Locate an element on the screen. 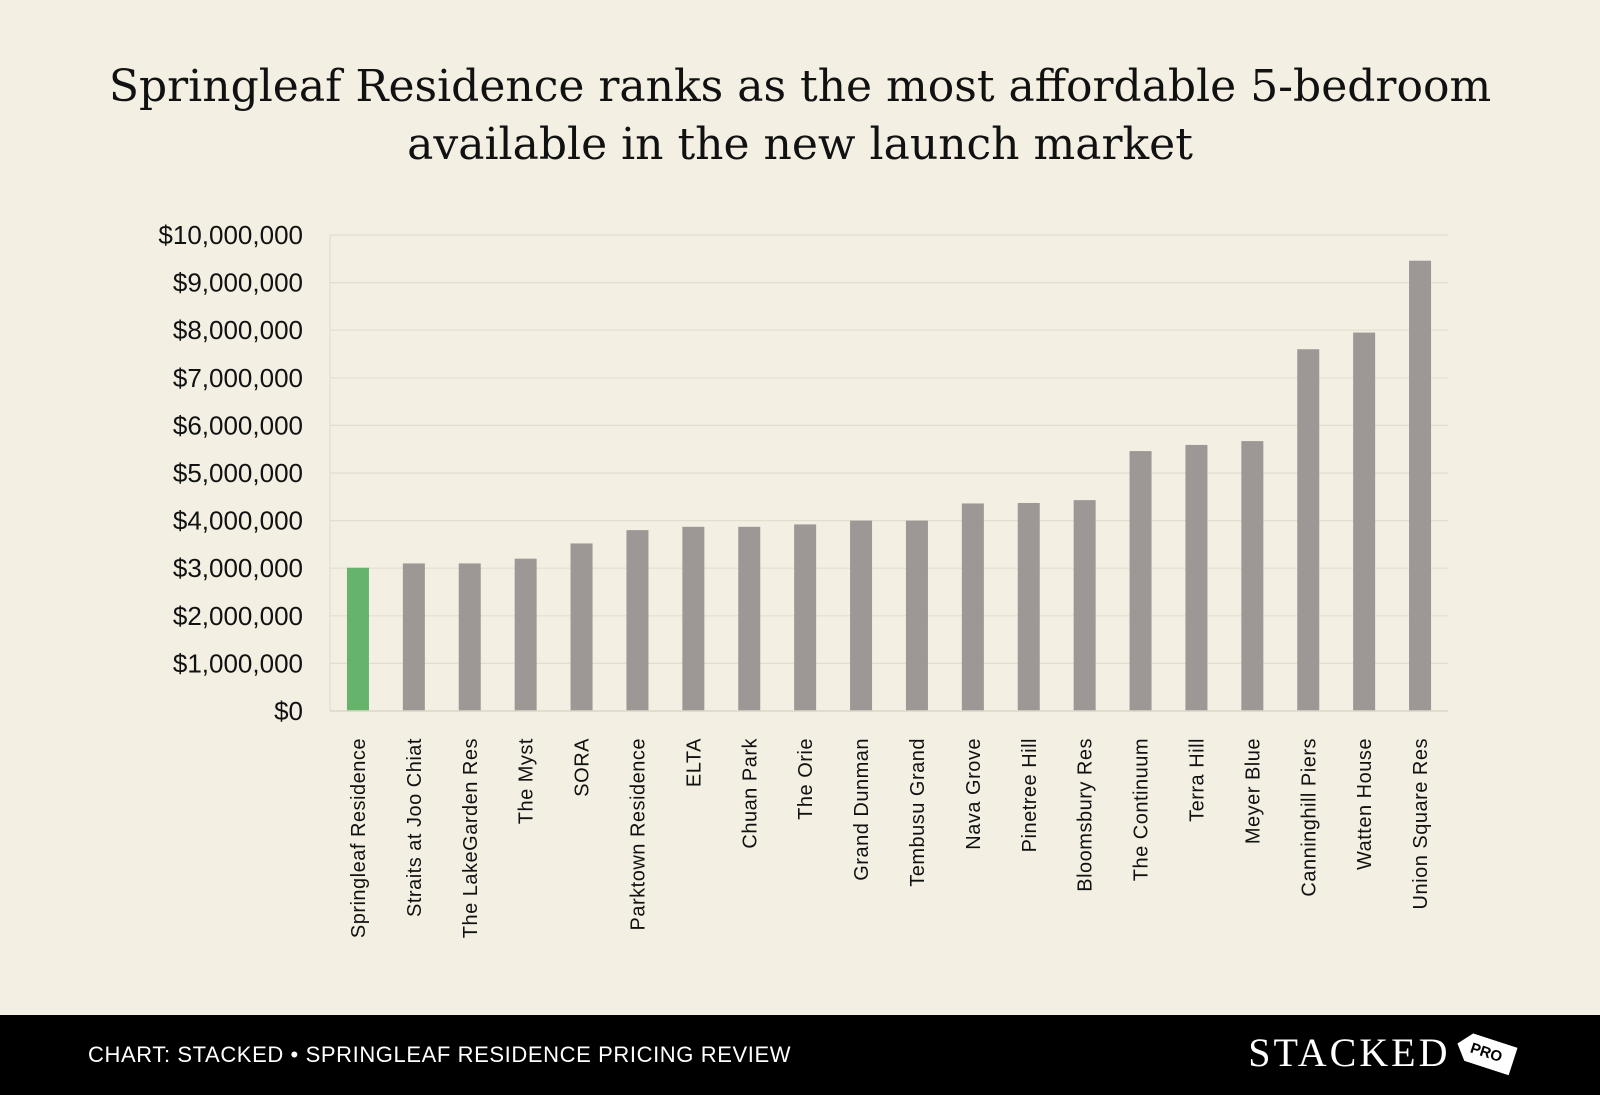 Image resolution: width=1600 pixels, height=1095 pixels. y-tick-label: $10,000,000 is located at coordinates (230, 235).